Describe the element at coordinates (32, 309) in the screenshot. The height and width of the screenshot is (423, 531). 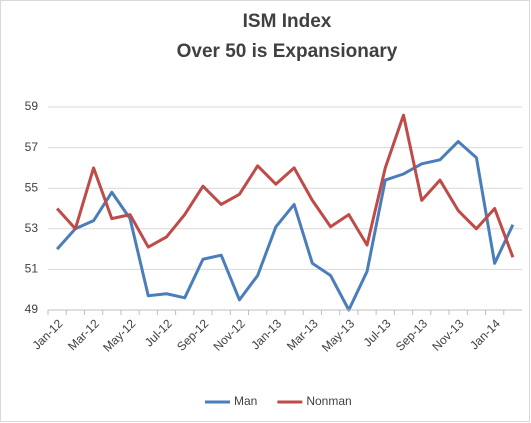
I see `y-tick-label: 49` at that location.